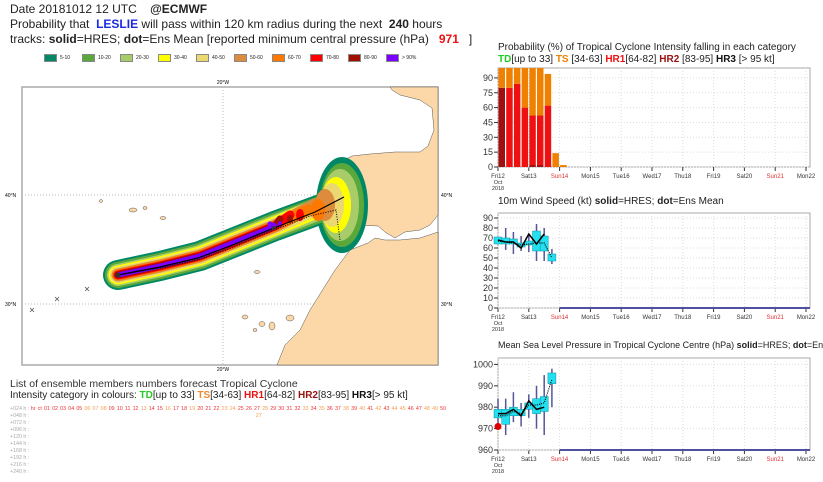  What do you see at coordinates (143, 409) in the screenshot?
I see `member-13: 13` at bounding box center [143, 409].